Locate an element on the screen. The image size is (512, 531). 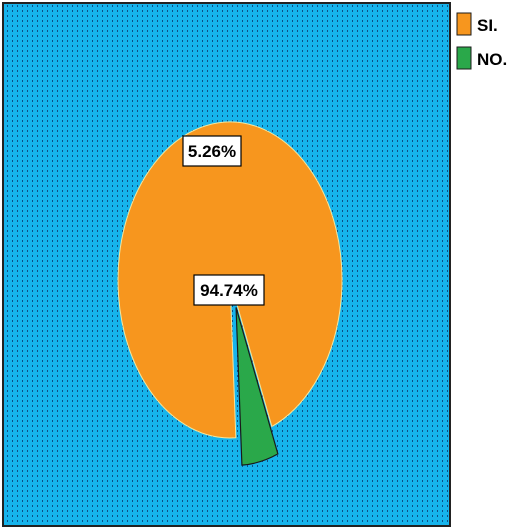
data-label-si: 94.74% is located at coordinates (229, 290).